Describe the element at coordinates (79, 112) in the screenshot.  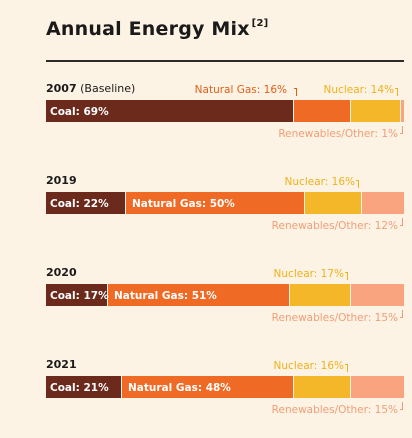
I see `data-label-coal: Coal: 69%` at that location.